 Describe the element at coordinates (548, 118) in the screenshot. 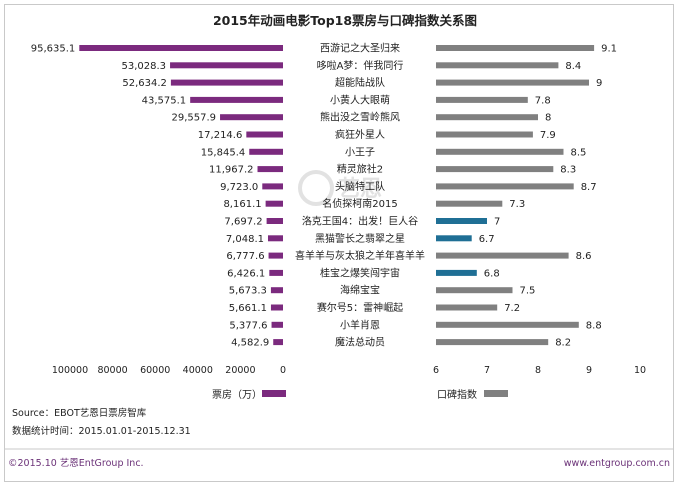

I see `rating-value-label: 8` at that location.